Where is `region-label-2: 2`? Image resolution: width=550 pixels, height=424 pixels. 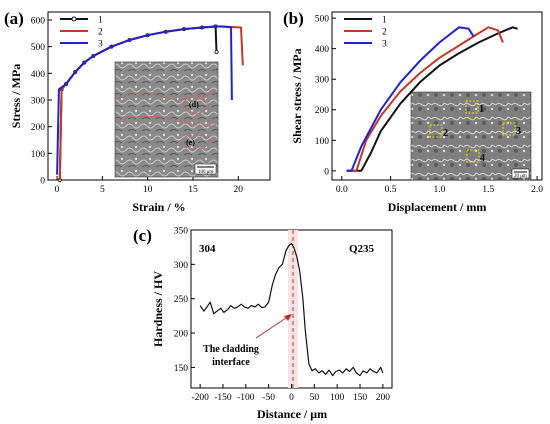
region-label-2: 2 is located at coordinates (445, 133).